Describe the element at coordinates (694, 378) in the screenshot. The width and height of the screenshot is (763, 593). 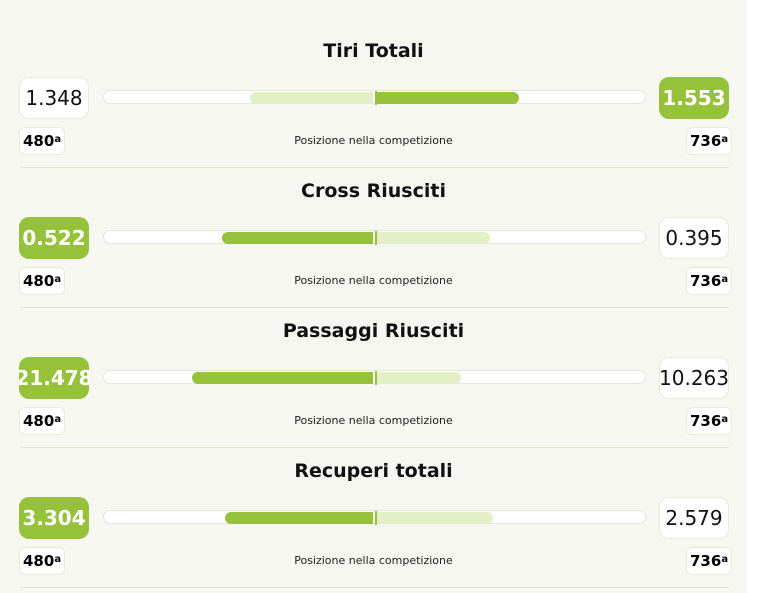
I see `right-value: 10.263` at that location.